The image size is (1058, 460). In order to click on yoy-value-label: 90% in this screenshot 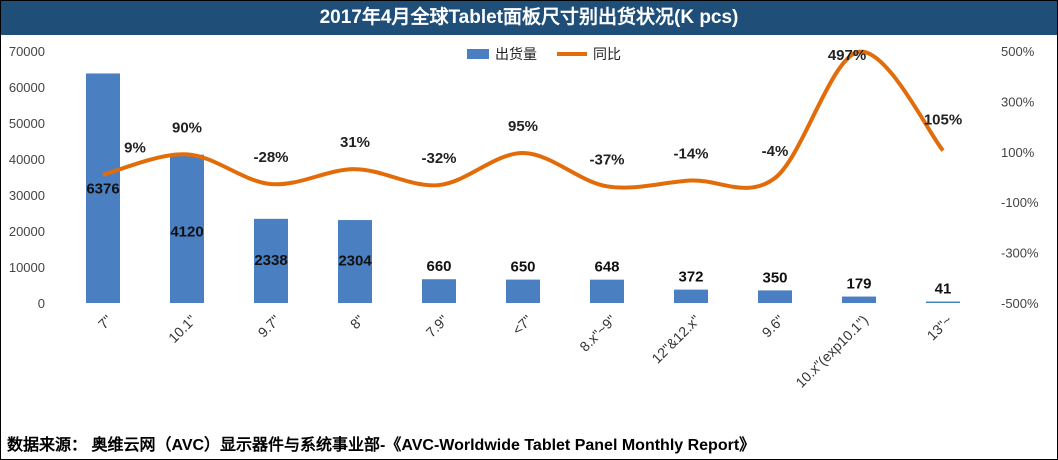, I will do `click(187, 127)`.